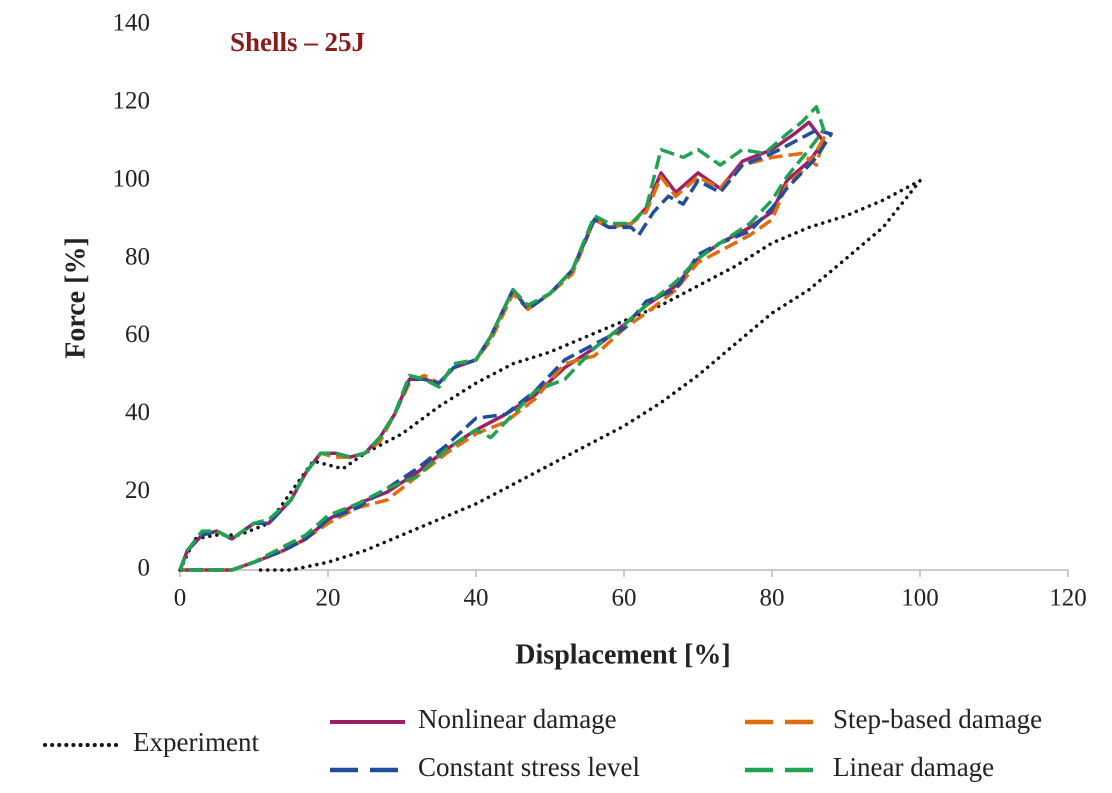 This screenshot has width=1112, height=793. I want to click on y-tick-label: 0, so click(144, 568).